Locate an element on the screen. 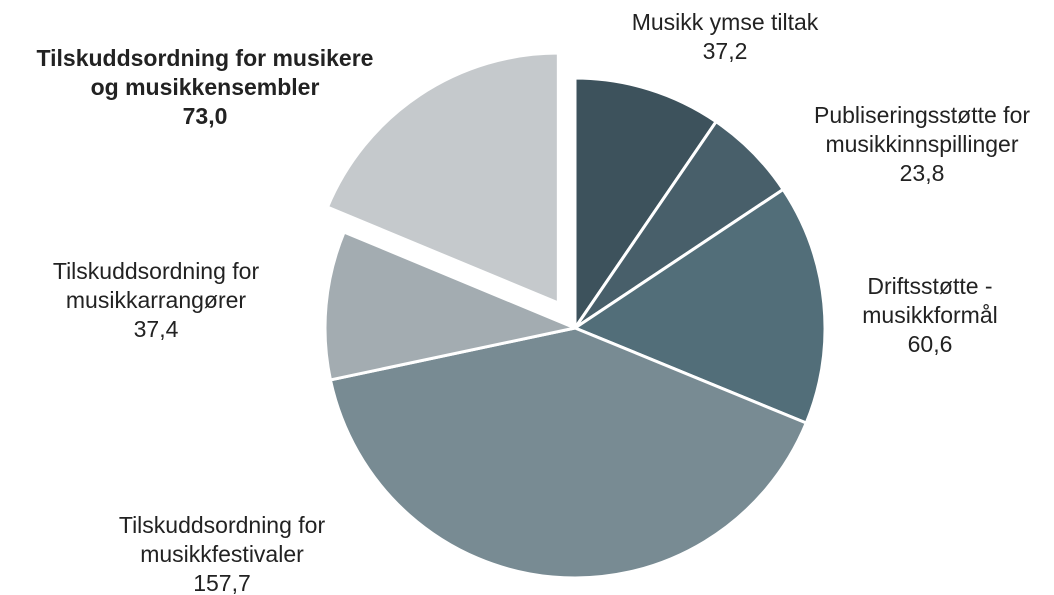 The height and width of the screenshot is (595, 1054). slice-label-line: musikkfestivaler is located at coordinates (222, 554).